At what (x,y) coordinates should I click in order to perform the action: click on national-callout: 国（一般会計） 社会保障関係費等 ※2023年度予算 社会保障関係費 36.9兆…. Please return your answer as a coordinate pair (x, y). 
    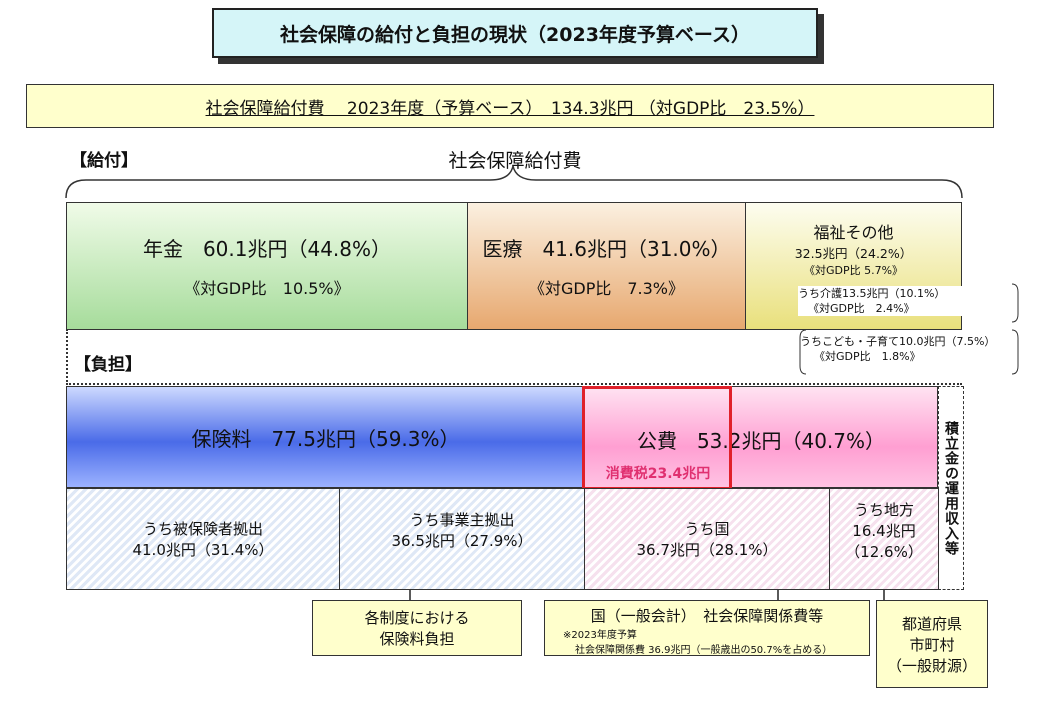
    Looking at the image, I should click on (707, 628).